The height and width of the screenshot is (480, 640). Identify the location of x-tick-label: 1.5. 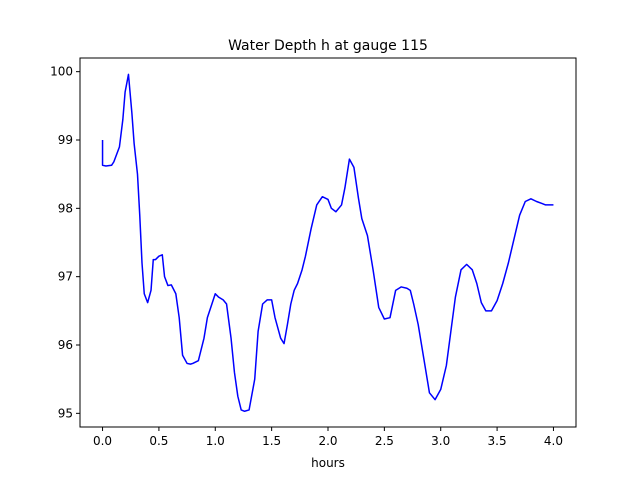
(271, 441).